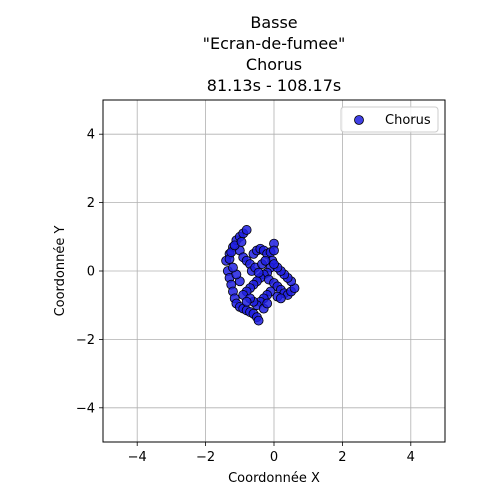 The image size is (500, 500). I want to click on x-tick-label: −4, so click(137, 457).